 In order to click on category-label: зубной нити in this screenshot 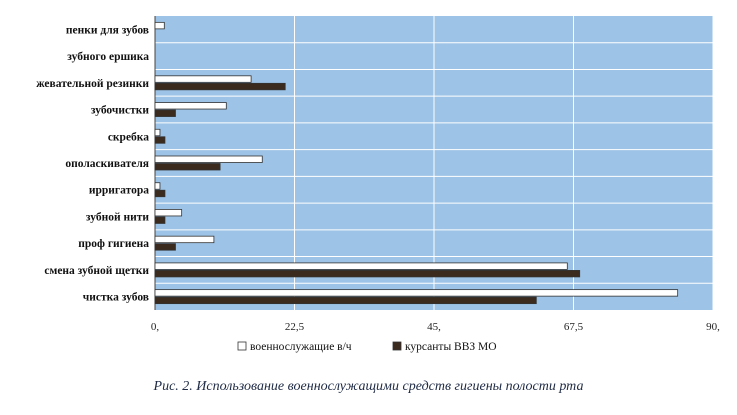, I will do `click(118, 217)`.